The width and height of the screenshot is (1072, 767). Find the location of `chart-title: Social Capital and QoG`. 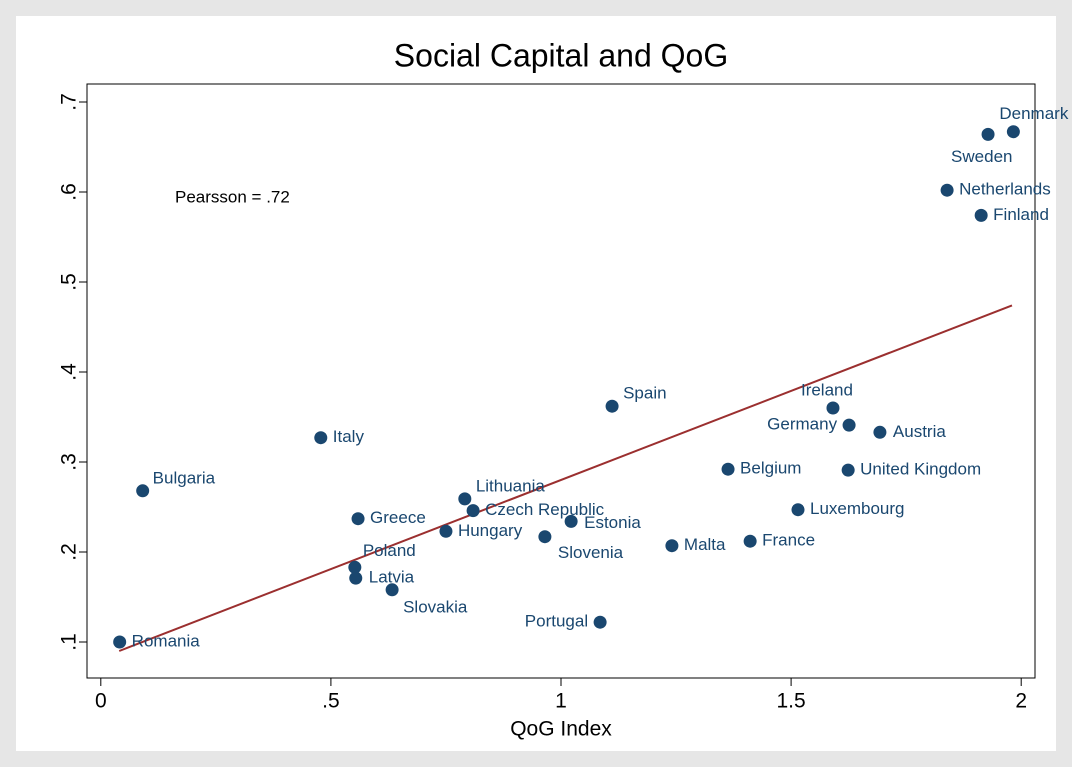

chart-title: Social Capital and QoG is located at coordinates (561, 55).